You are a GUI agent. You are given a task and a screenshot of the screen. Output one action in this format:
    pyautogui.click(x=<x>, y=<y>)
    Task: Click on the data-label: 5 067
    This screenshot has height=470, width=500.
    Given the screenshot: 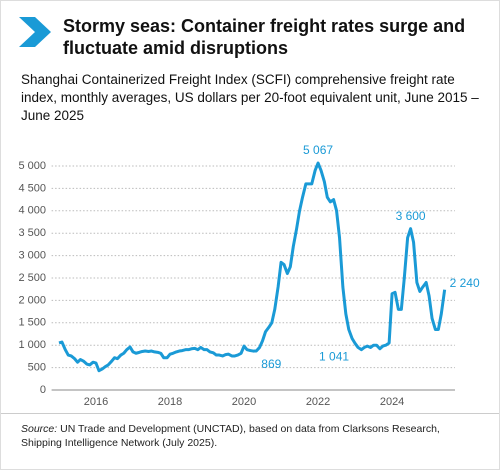 What is the action you would take?
    pyautogui.click(x=318, y=150)
    